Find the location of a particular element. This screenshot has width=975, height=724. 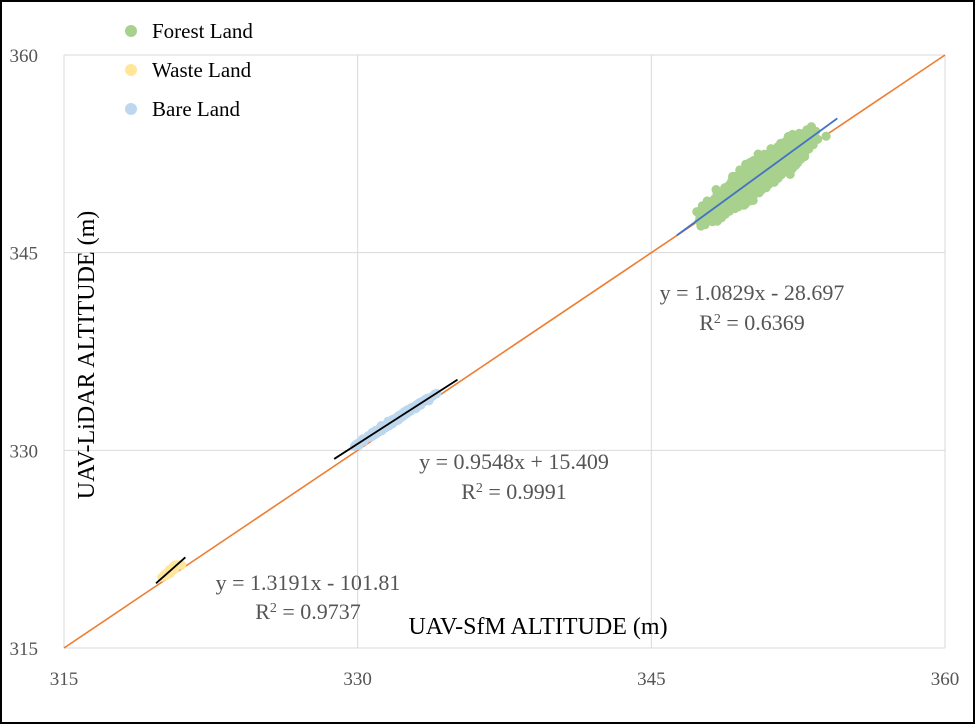

legend: Forest Land Waste Land Bare Land is located at coordinates (189, 70).